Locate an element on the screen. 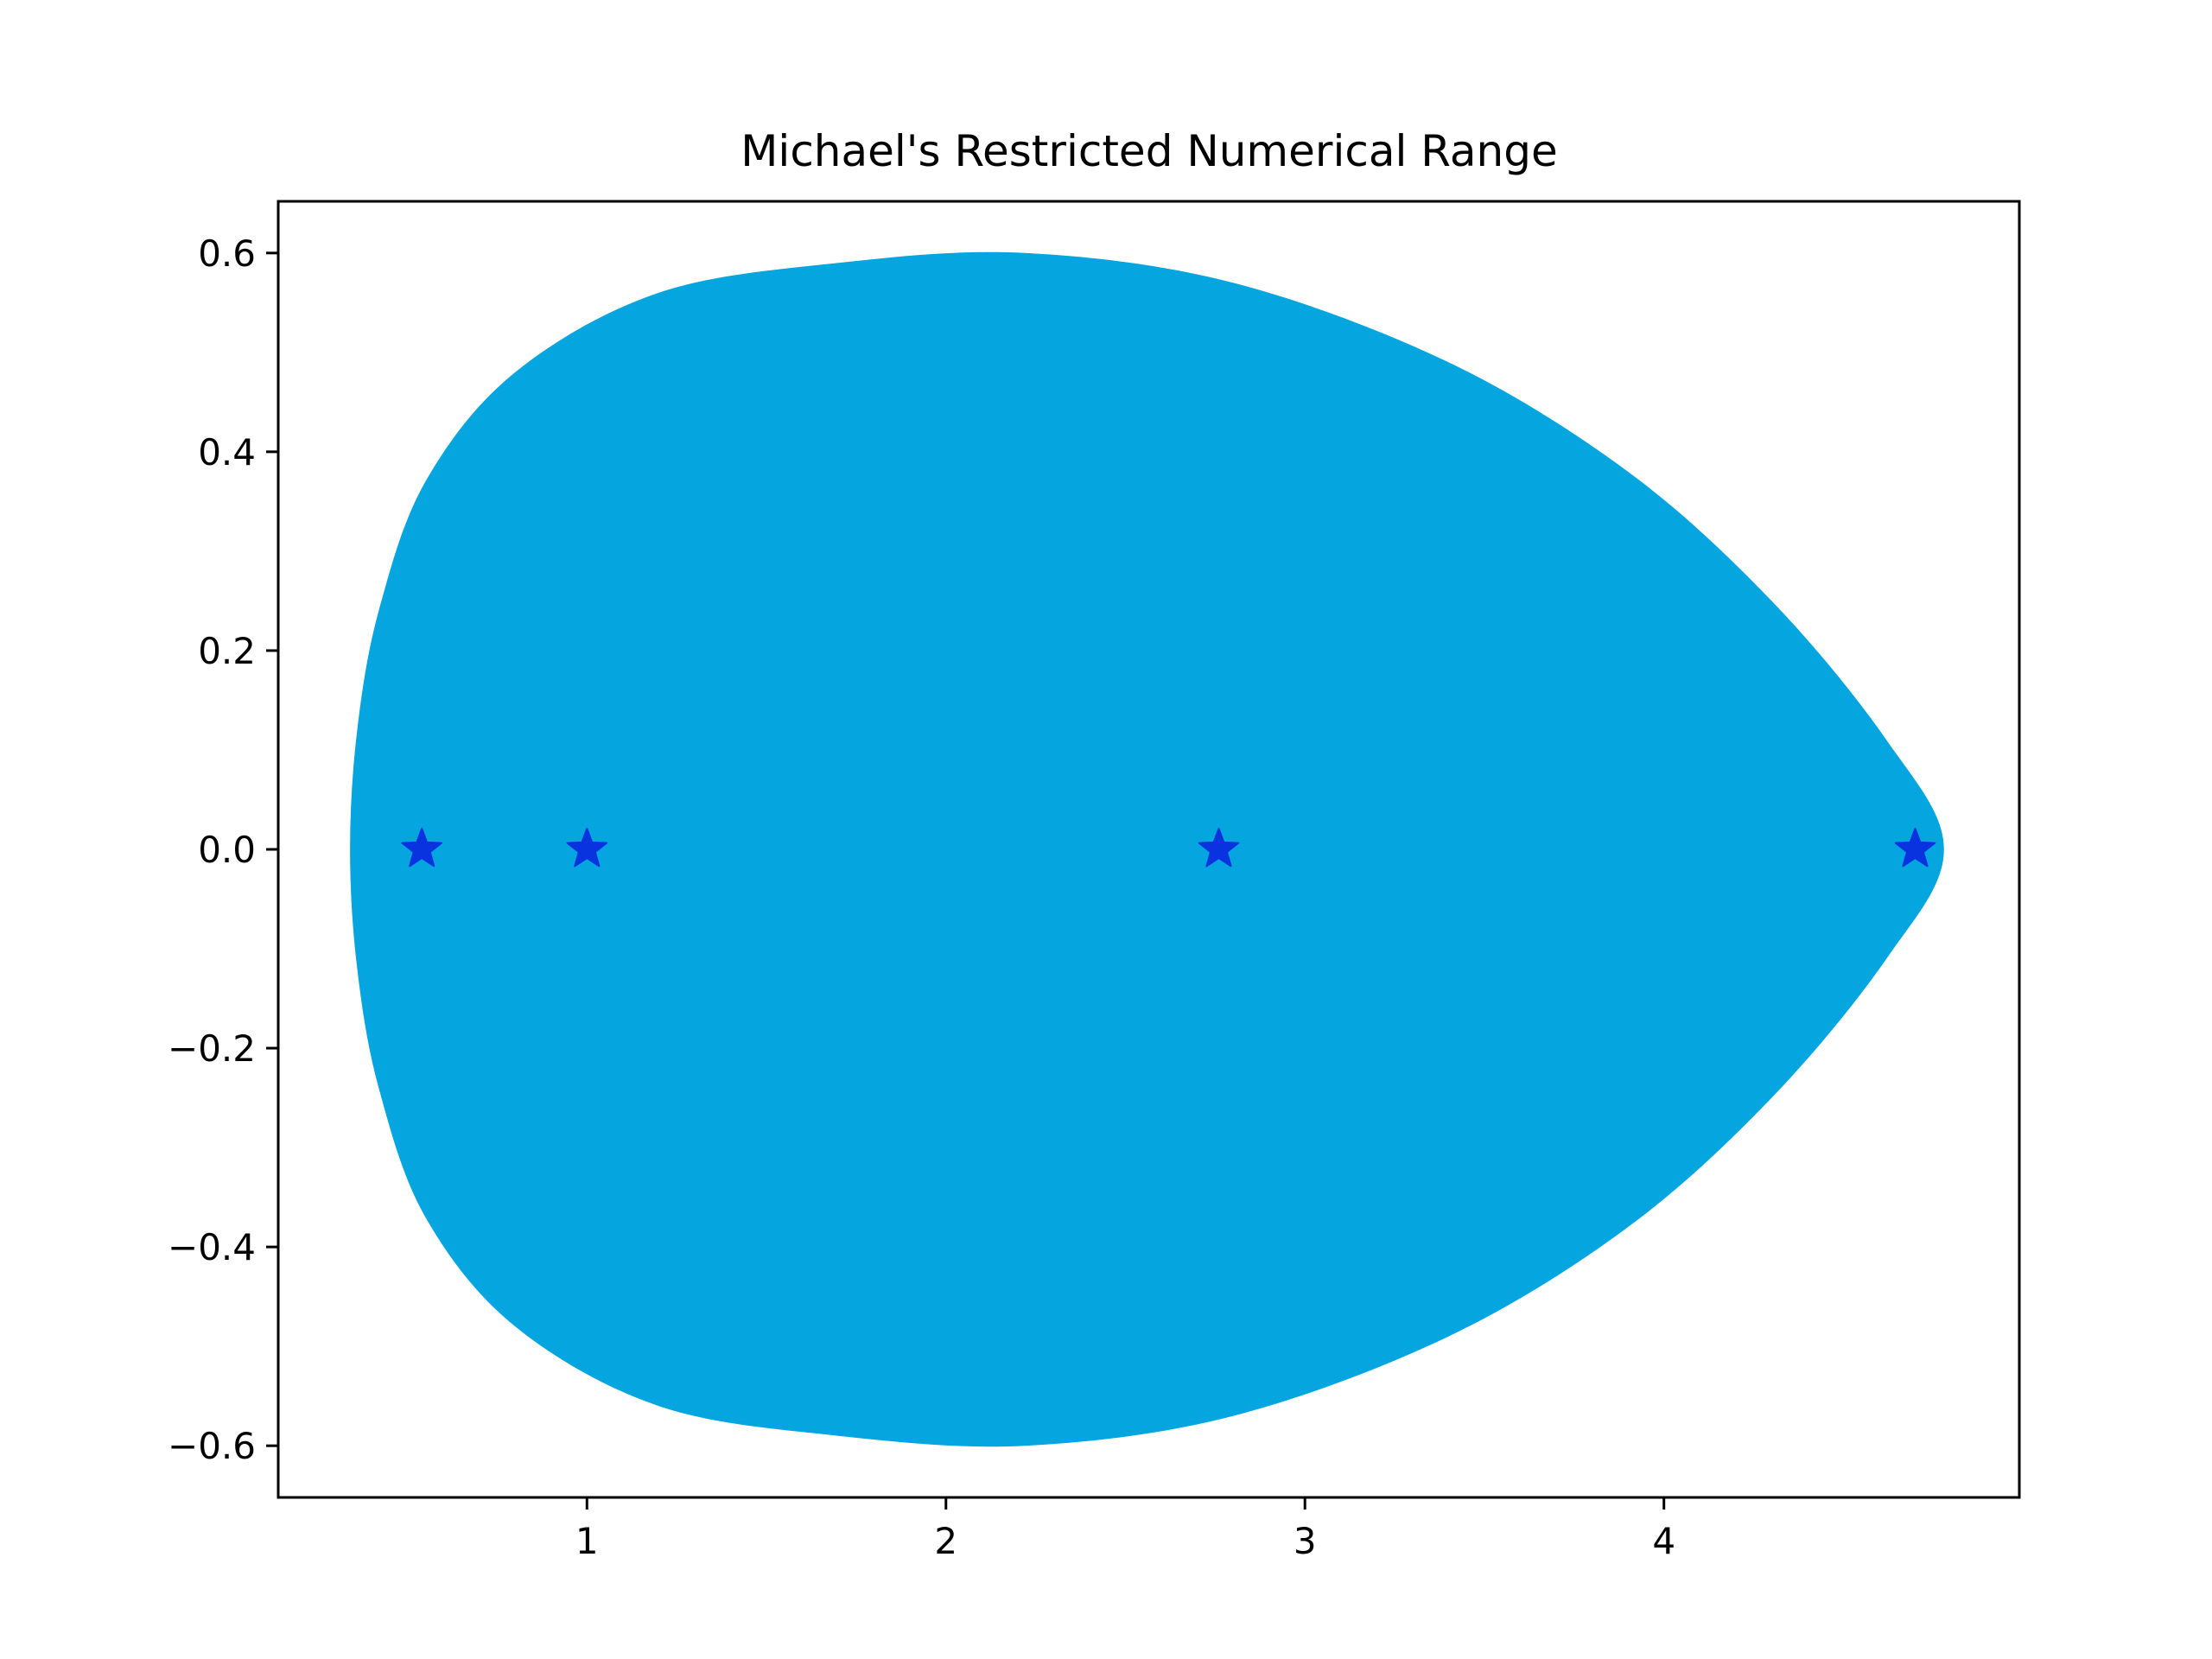 The image size is (2212, 1659). y-tick-label: 0.0 is located at coordinates (227, 850).